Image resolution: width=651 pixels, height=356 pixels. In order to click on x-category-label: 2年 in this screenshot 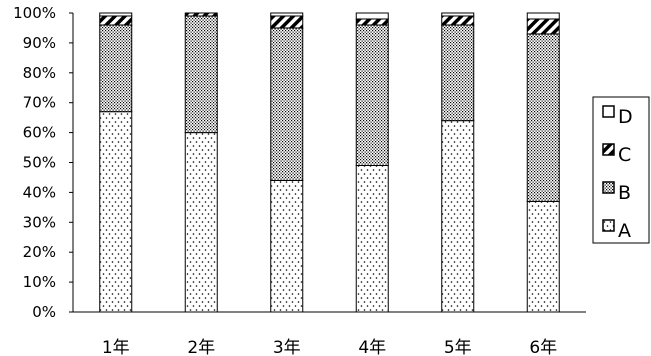, I will do `click(201, 347)`.